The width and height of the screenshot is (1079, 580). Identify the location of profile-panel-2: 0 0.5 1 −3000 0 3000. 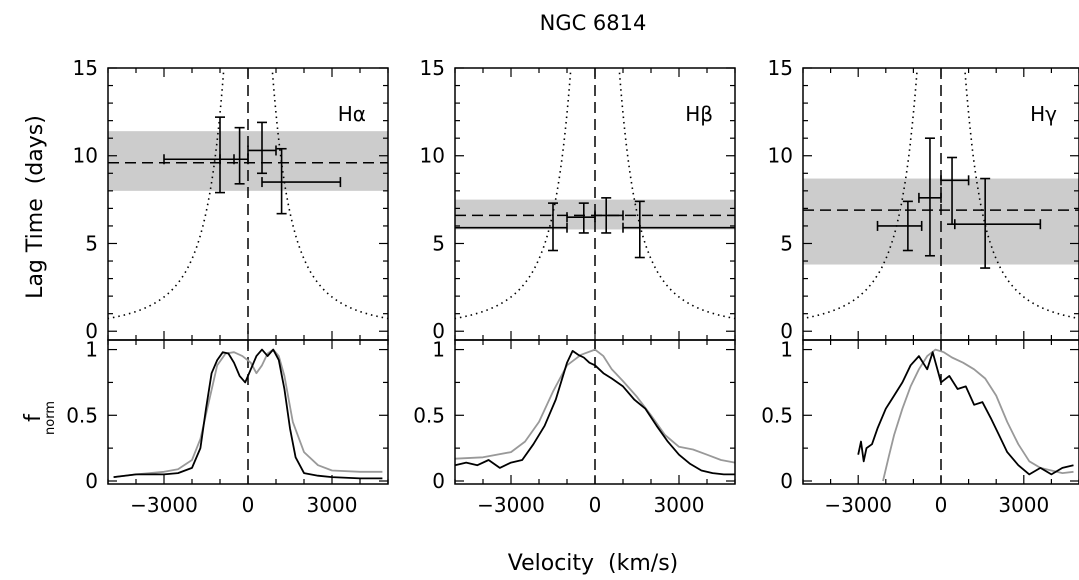
(574, 427).